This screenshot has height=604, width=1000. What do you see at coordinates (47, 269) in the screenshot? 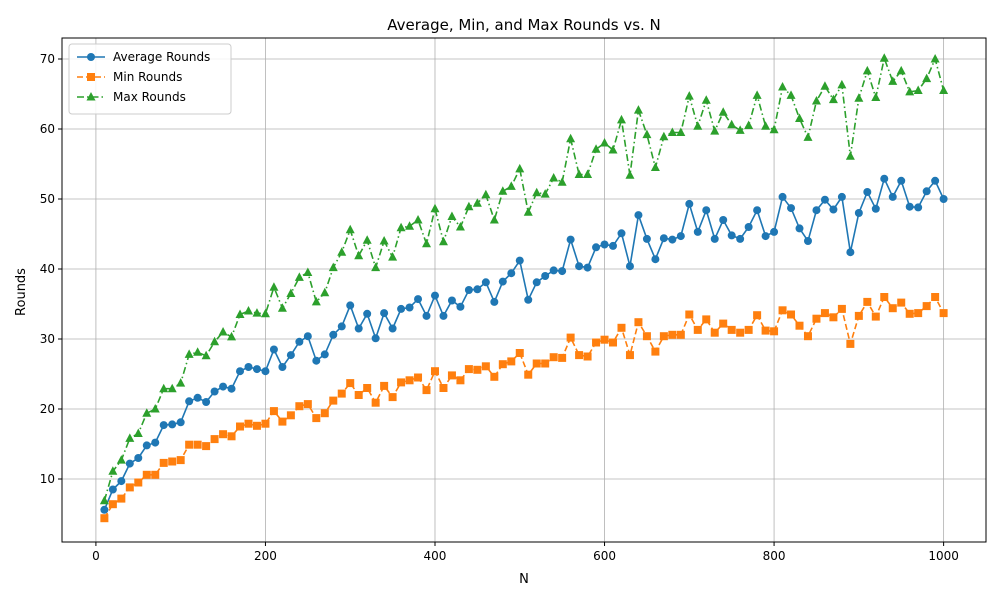
I see `y-tick-label: 40` at bounding box center [47, 269].